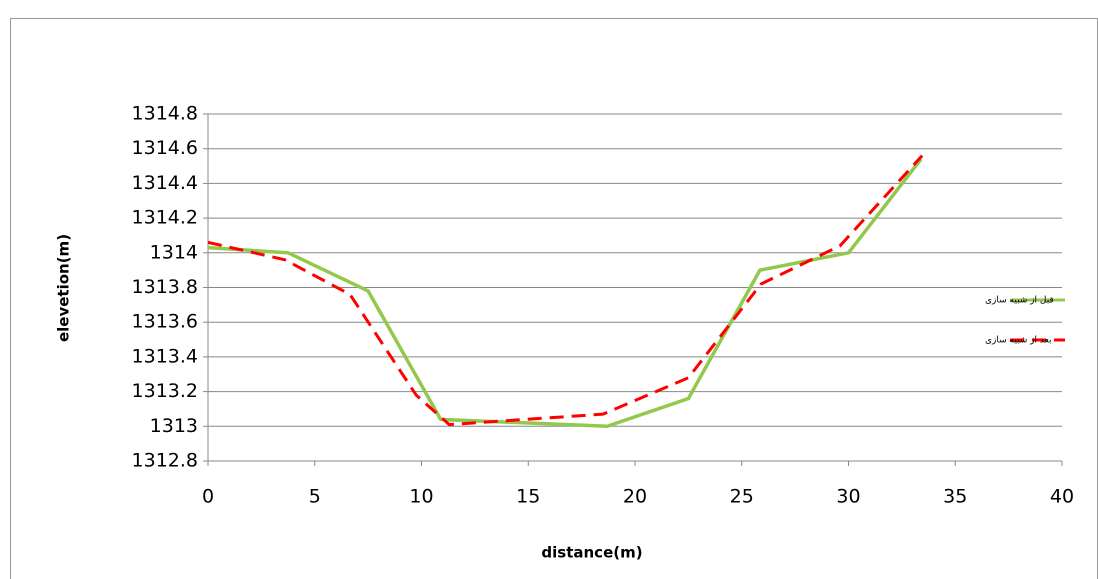 The image size is (1098, 579). I want to click on x-tick-label: 35, so click(955, 497).